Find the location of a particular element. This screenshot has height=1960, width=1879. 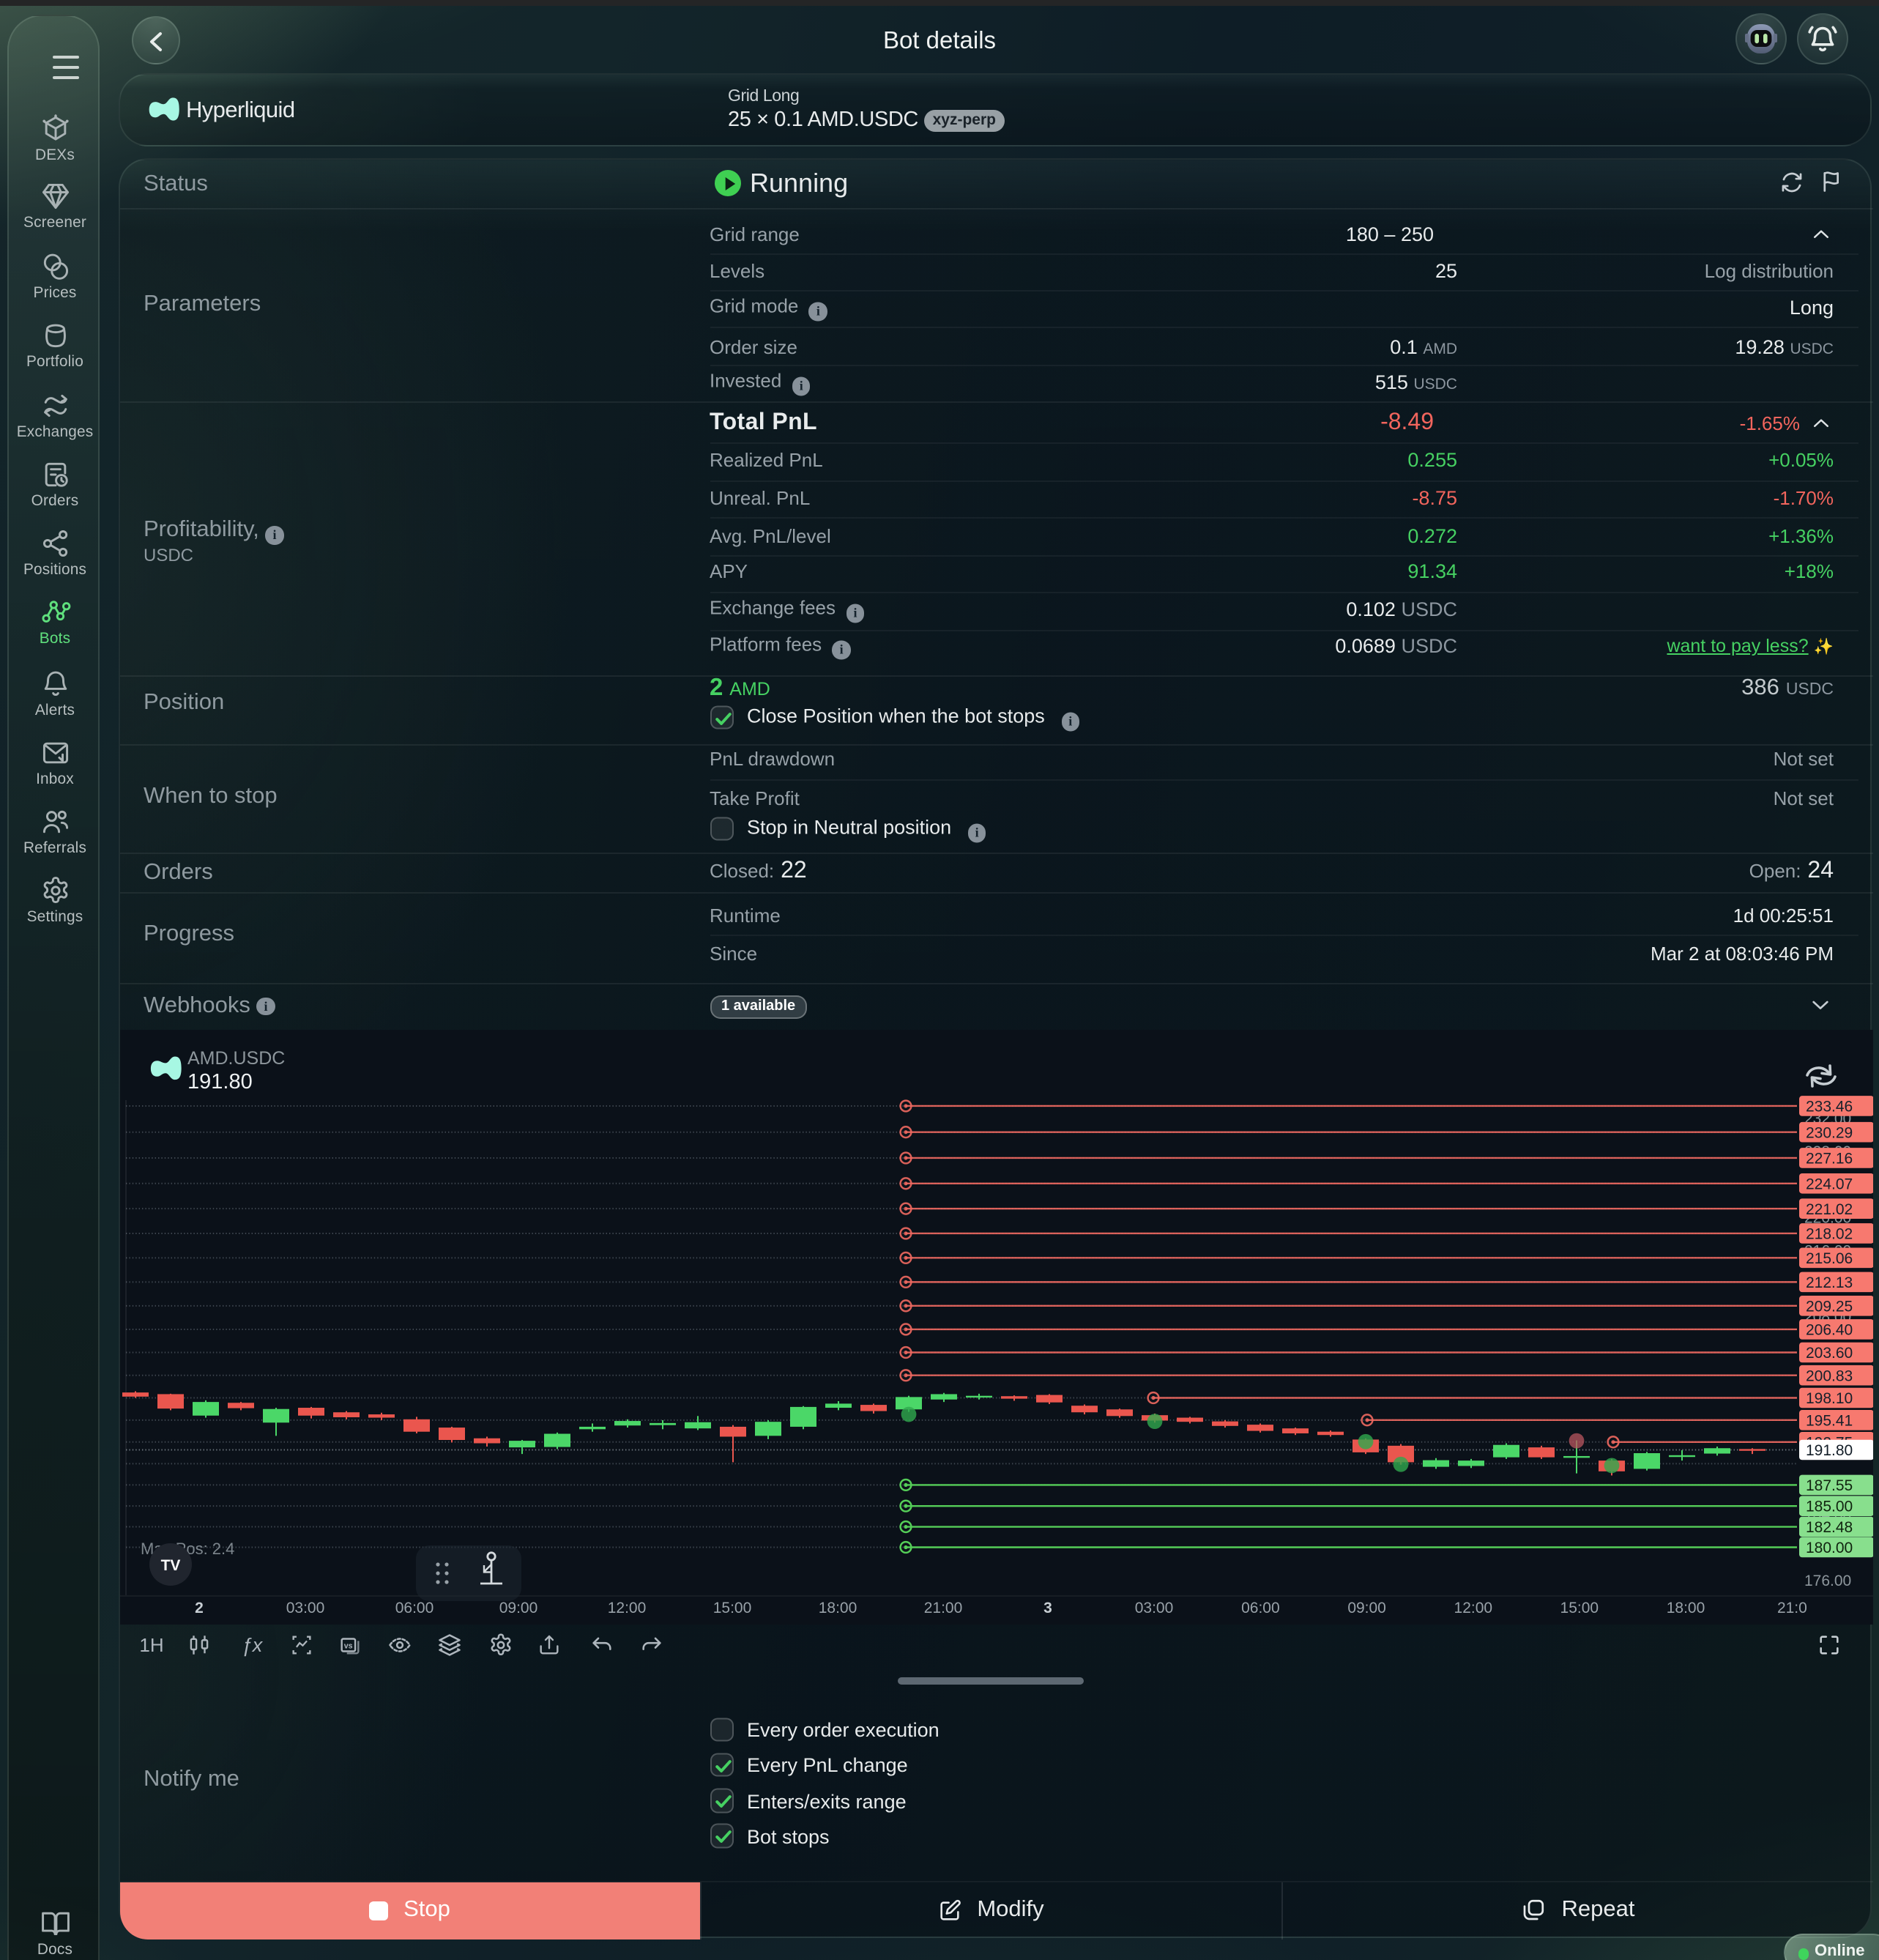

svg-text: 2 is located at coordinates (198, 1607).